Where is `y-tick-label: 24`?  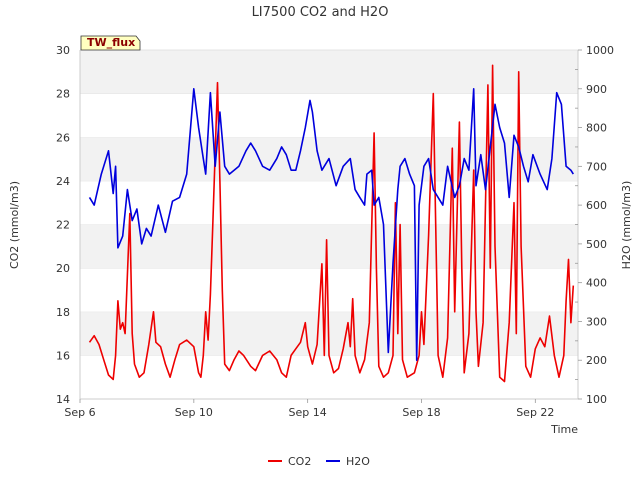 y-tick-label: 24 is located at coordinates (63, 181).